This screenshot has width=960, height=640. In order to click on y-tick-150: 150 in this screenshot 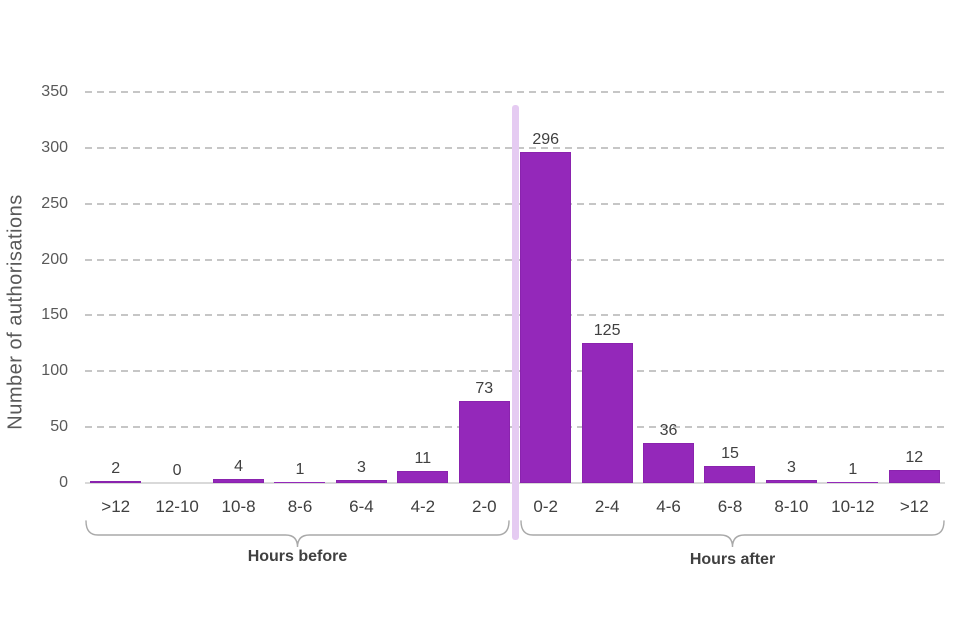, I will do `click(54, 315)`.